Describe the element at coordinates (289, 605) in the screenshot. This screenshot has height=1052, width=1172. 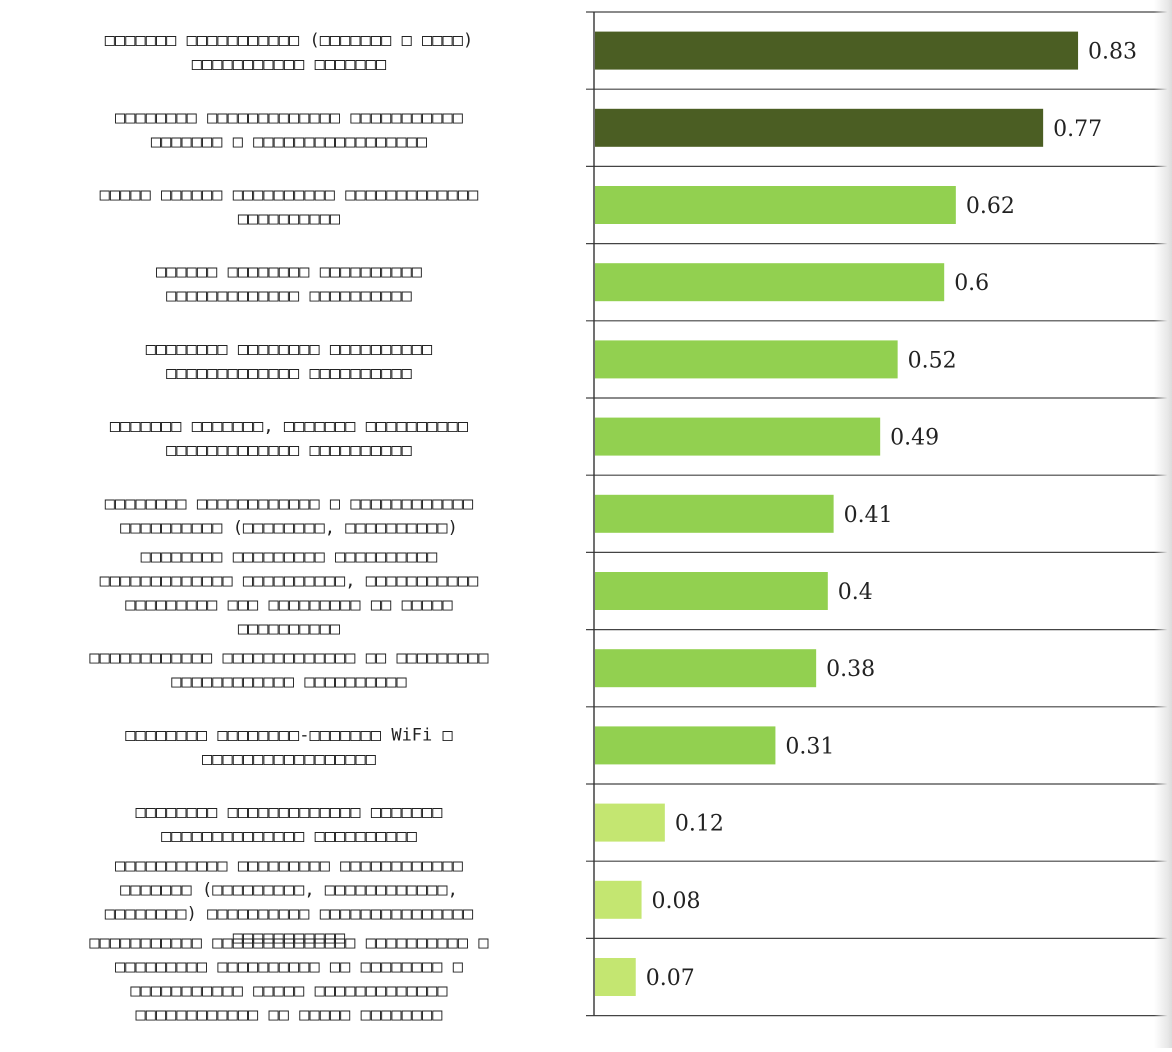
I see `category-label: □□□□□□□□□ □□□ □□□□□□□□□ □□ □□□□□` at that location.